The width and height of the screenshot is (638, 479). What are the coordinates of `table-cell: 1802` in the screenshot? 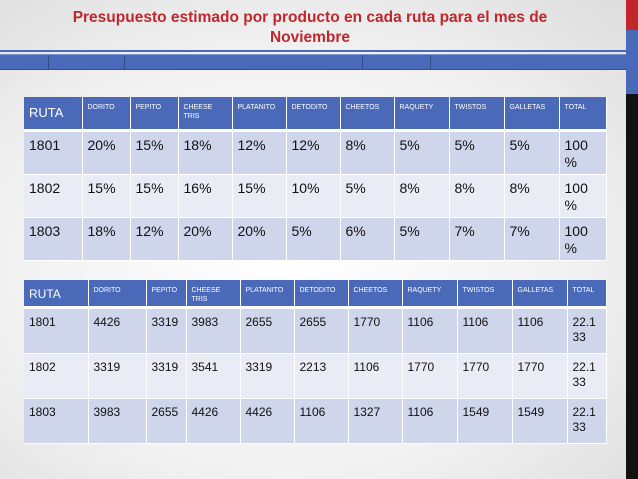 It's located at (56, 376).